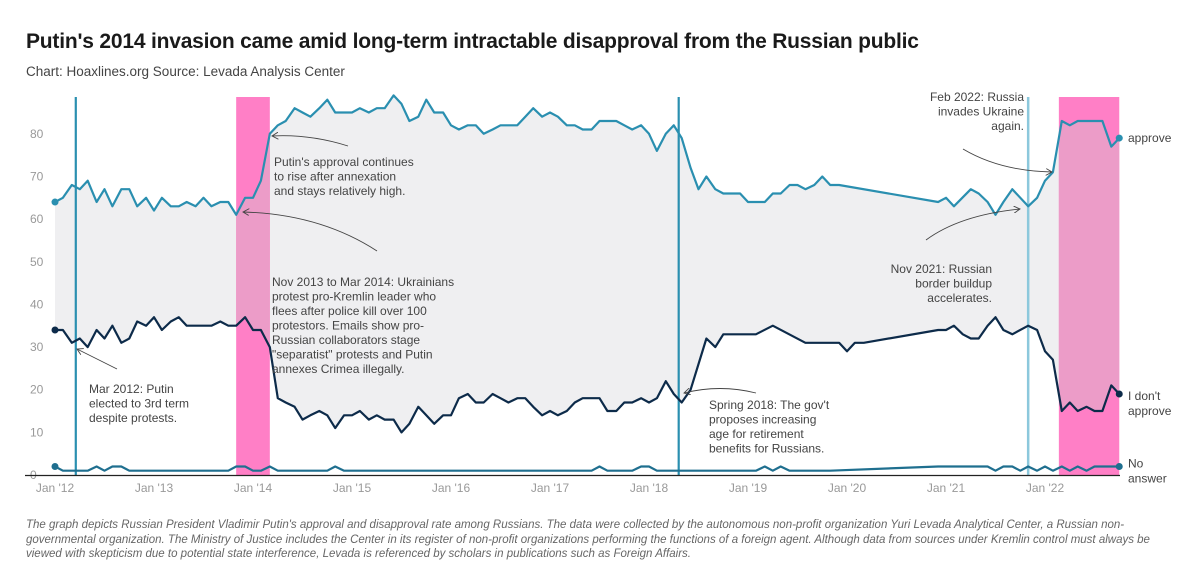 The image size is (1200, 565). What do you see at coordinates (37, 304) in the screenshot?
I see `y-tick-label: 40` at bounding box center [37, 304].